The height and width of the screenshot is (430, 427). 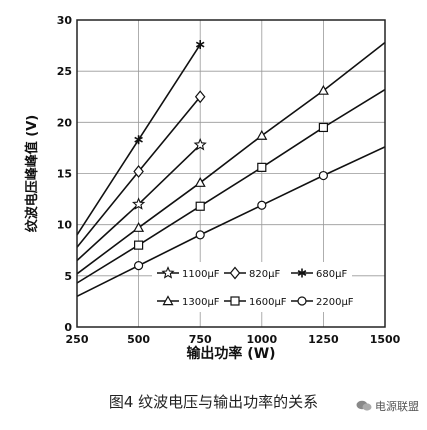 I want to click on legend-marker-asterisk, so click(x=302, y=273).